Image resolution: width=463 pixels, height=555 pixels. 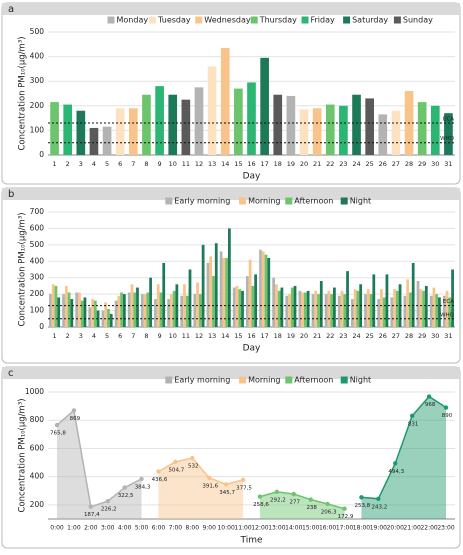 I want to click on x-tick-label: 10:00, so click(x=225, y=528).